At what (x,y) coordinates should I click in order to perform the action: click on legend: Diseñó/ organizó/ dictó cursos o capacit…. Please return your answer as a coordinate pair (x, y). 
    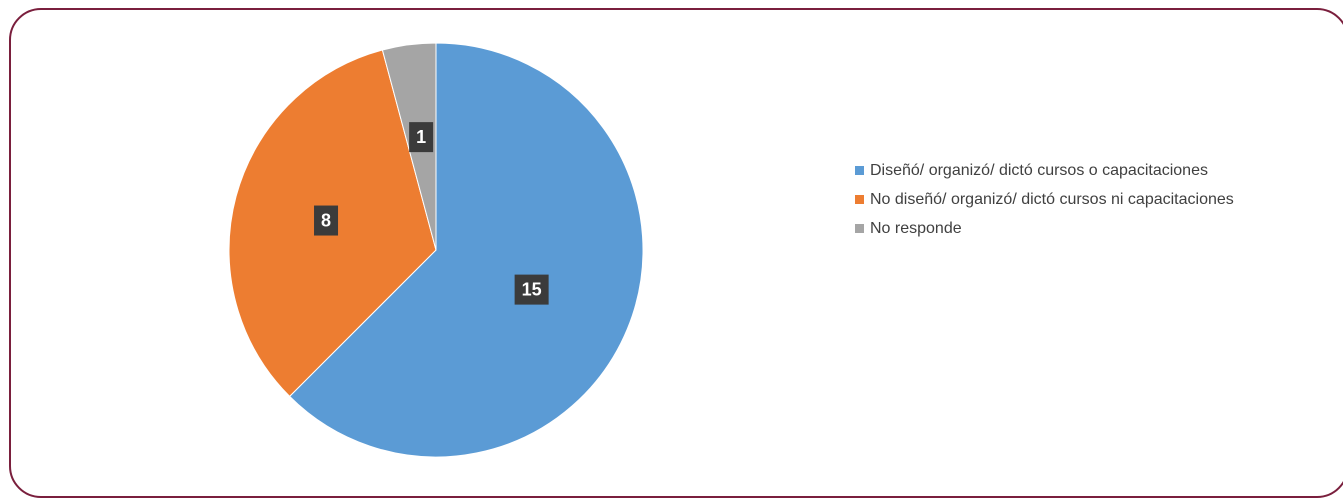
    Looking at the image, I should click on (1045, 203).